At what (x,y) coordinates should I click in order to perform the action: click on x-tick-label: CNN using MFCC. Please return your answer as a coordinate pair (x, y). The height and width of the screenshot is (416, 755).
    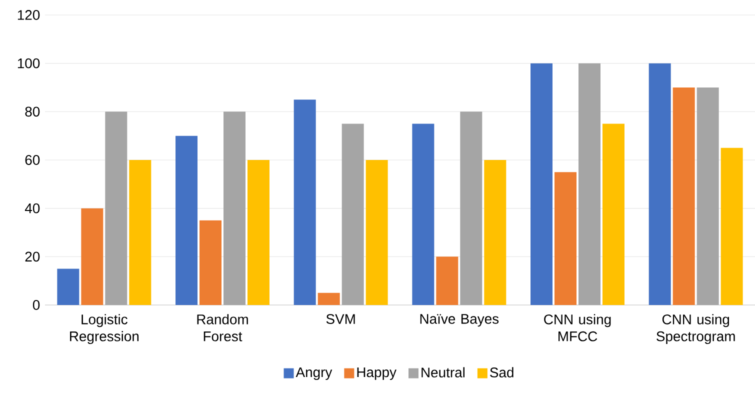
    Looking at the image, I should click on (577, 328).